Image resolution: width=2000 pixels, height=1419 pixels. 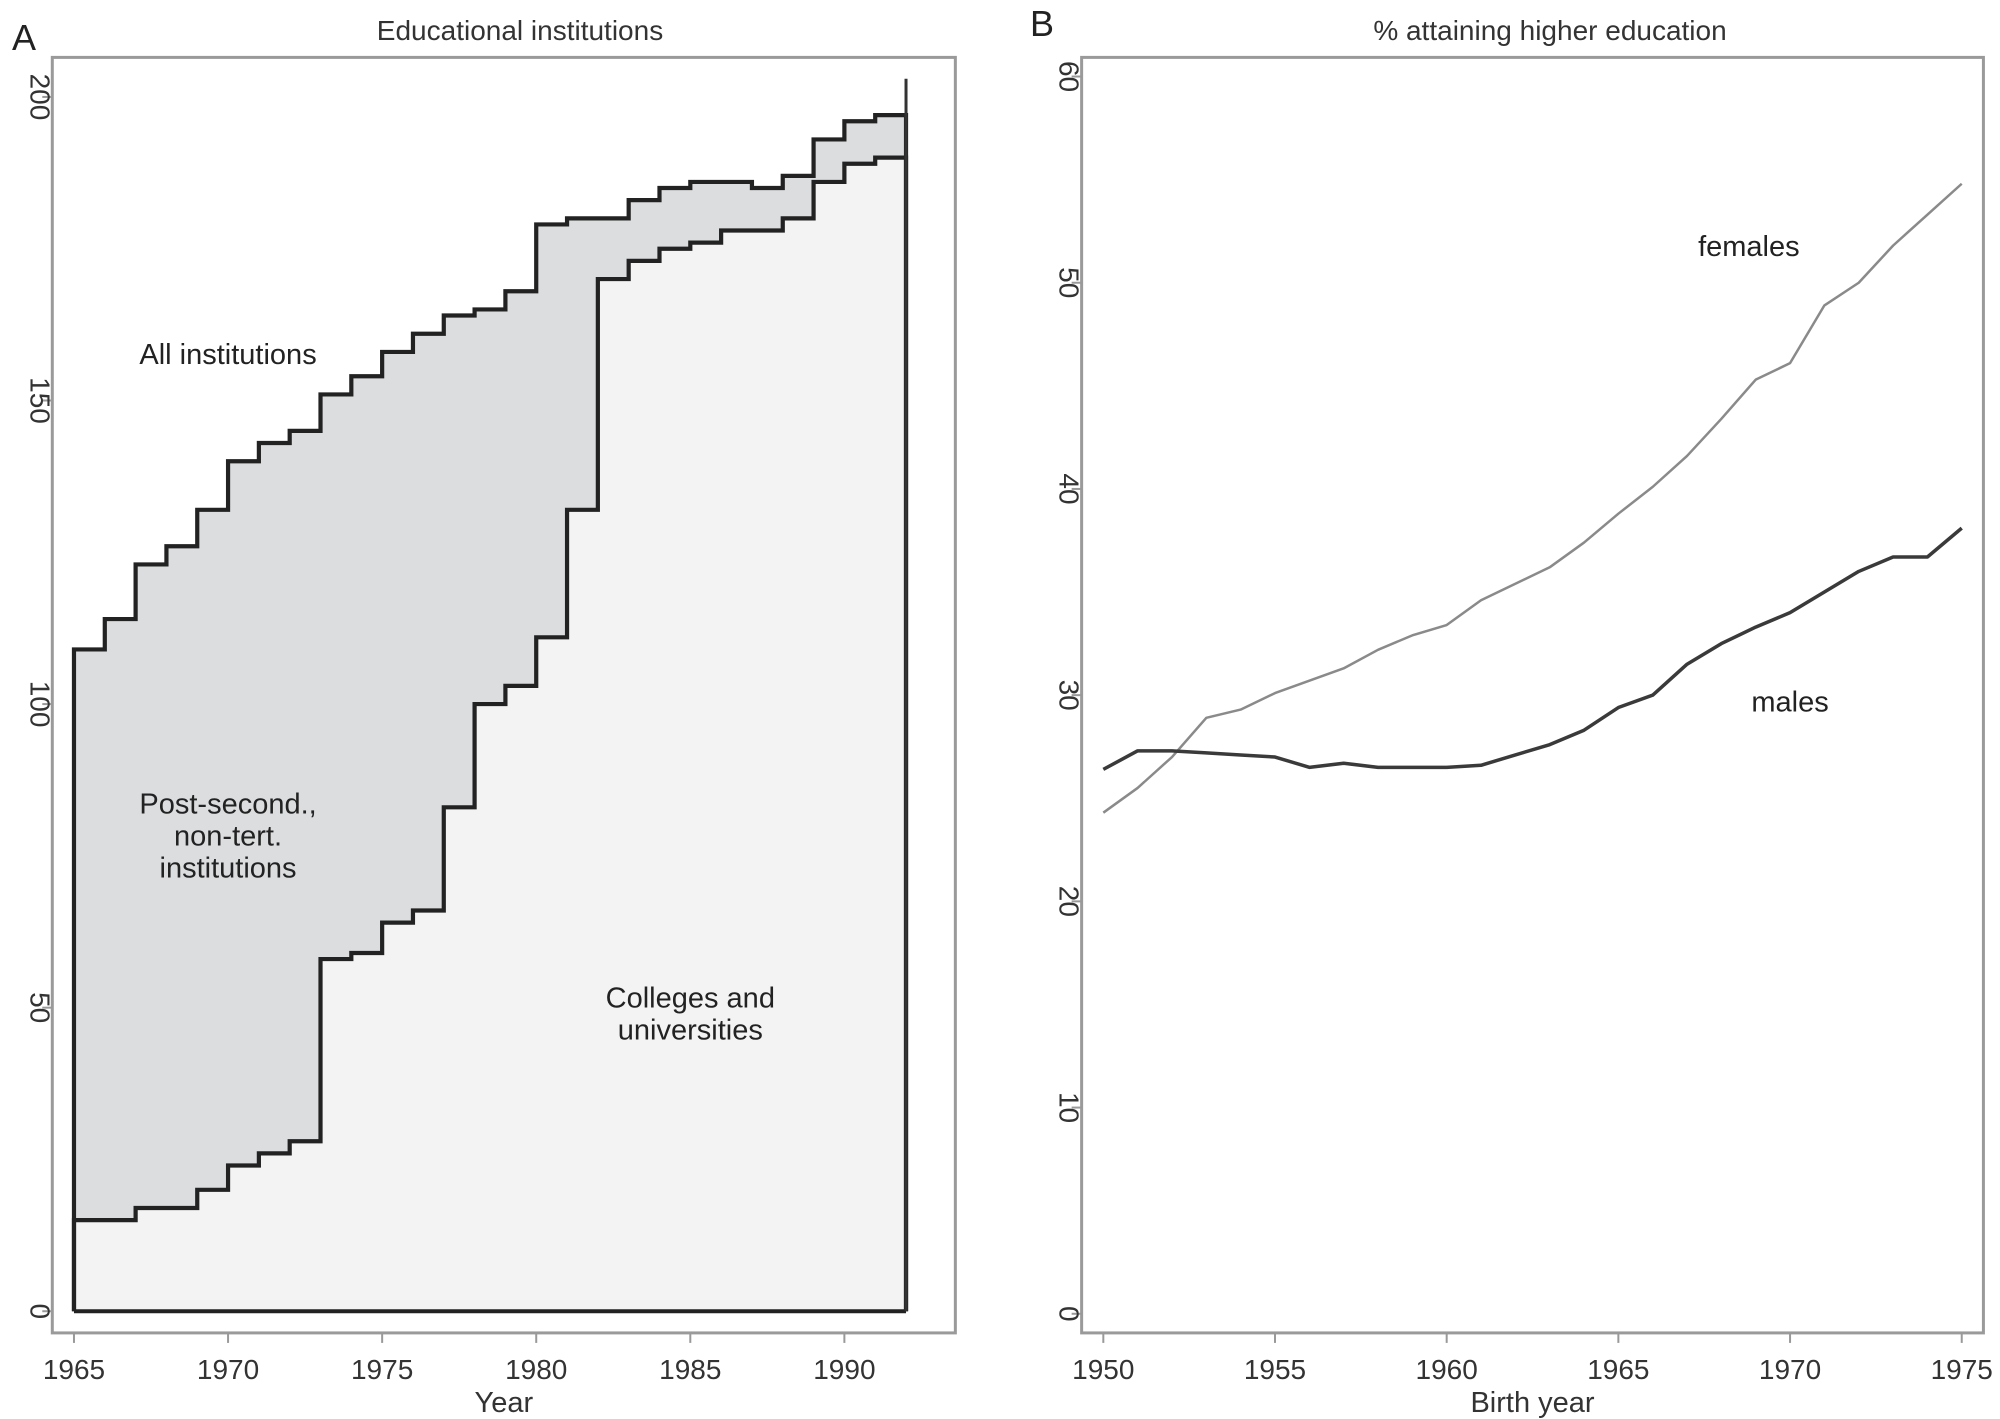 What do you see at coordinates (1069, 695) in the screenshot?
I see `y-tick-label: 30` at bounding box center [1069, 695].